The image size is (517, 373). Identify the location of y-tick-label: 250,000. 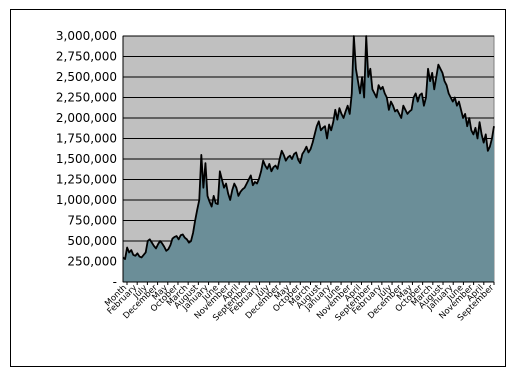
(92, 262).